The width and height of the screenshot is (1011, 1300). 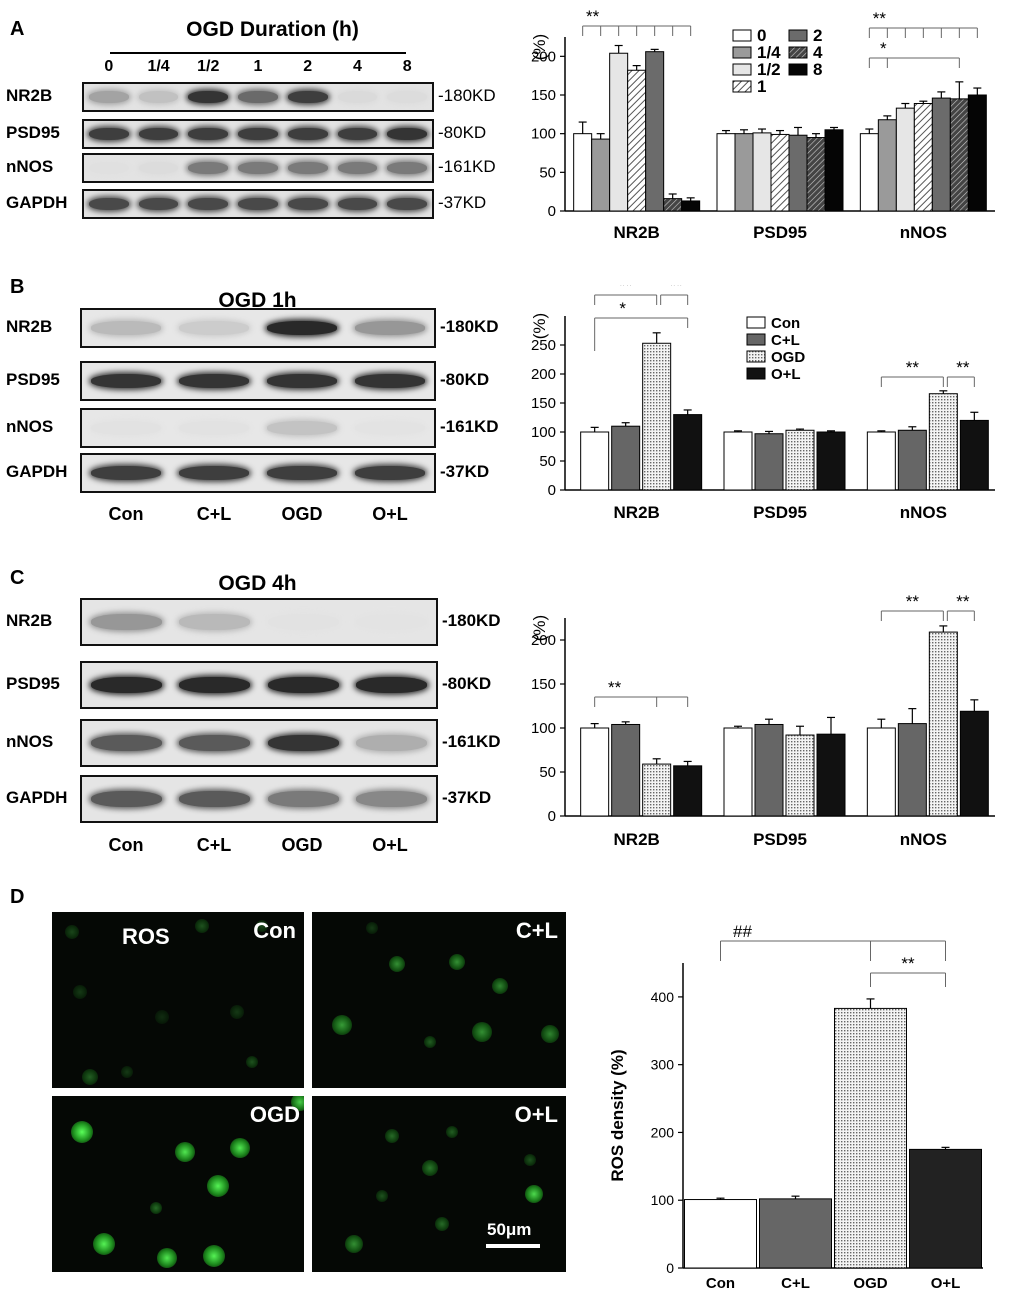 I want to click on chart-c: 0 50 100 150 200(%) NR2B PSD95 nNOS ** ** **, so click(x=762, y=720).